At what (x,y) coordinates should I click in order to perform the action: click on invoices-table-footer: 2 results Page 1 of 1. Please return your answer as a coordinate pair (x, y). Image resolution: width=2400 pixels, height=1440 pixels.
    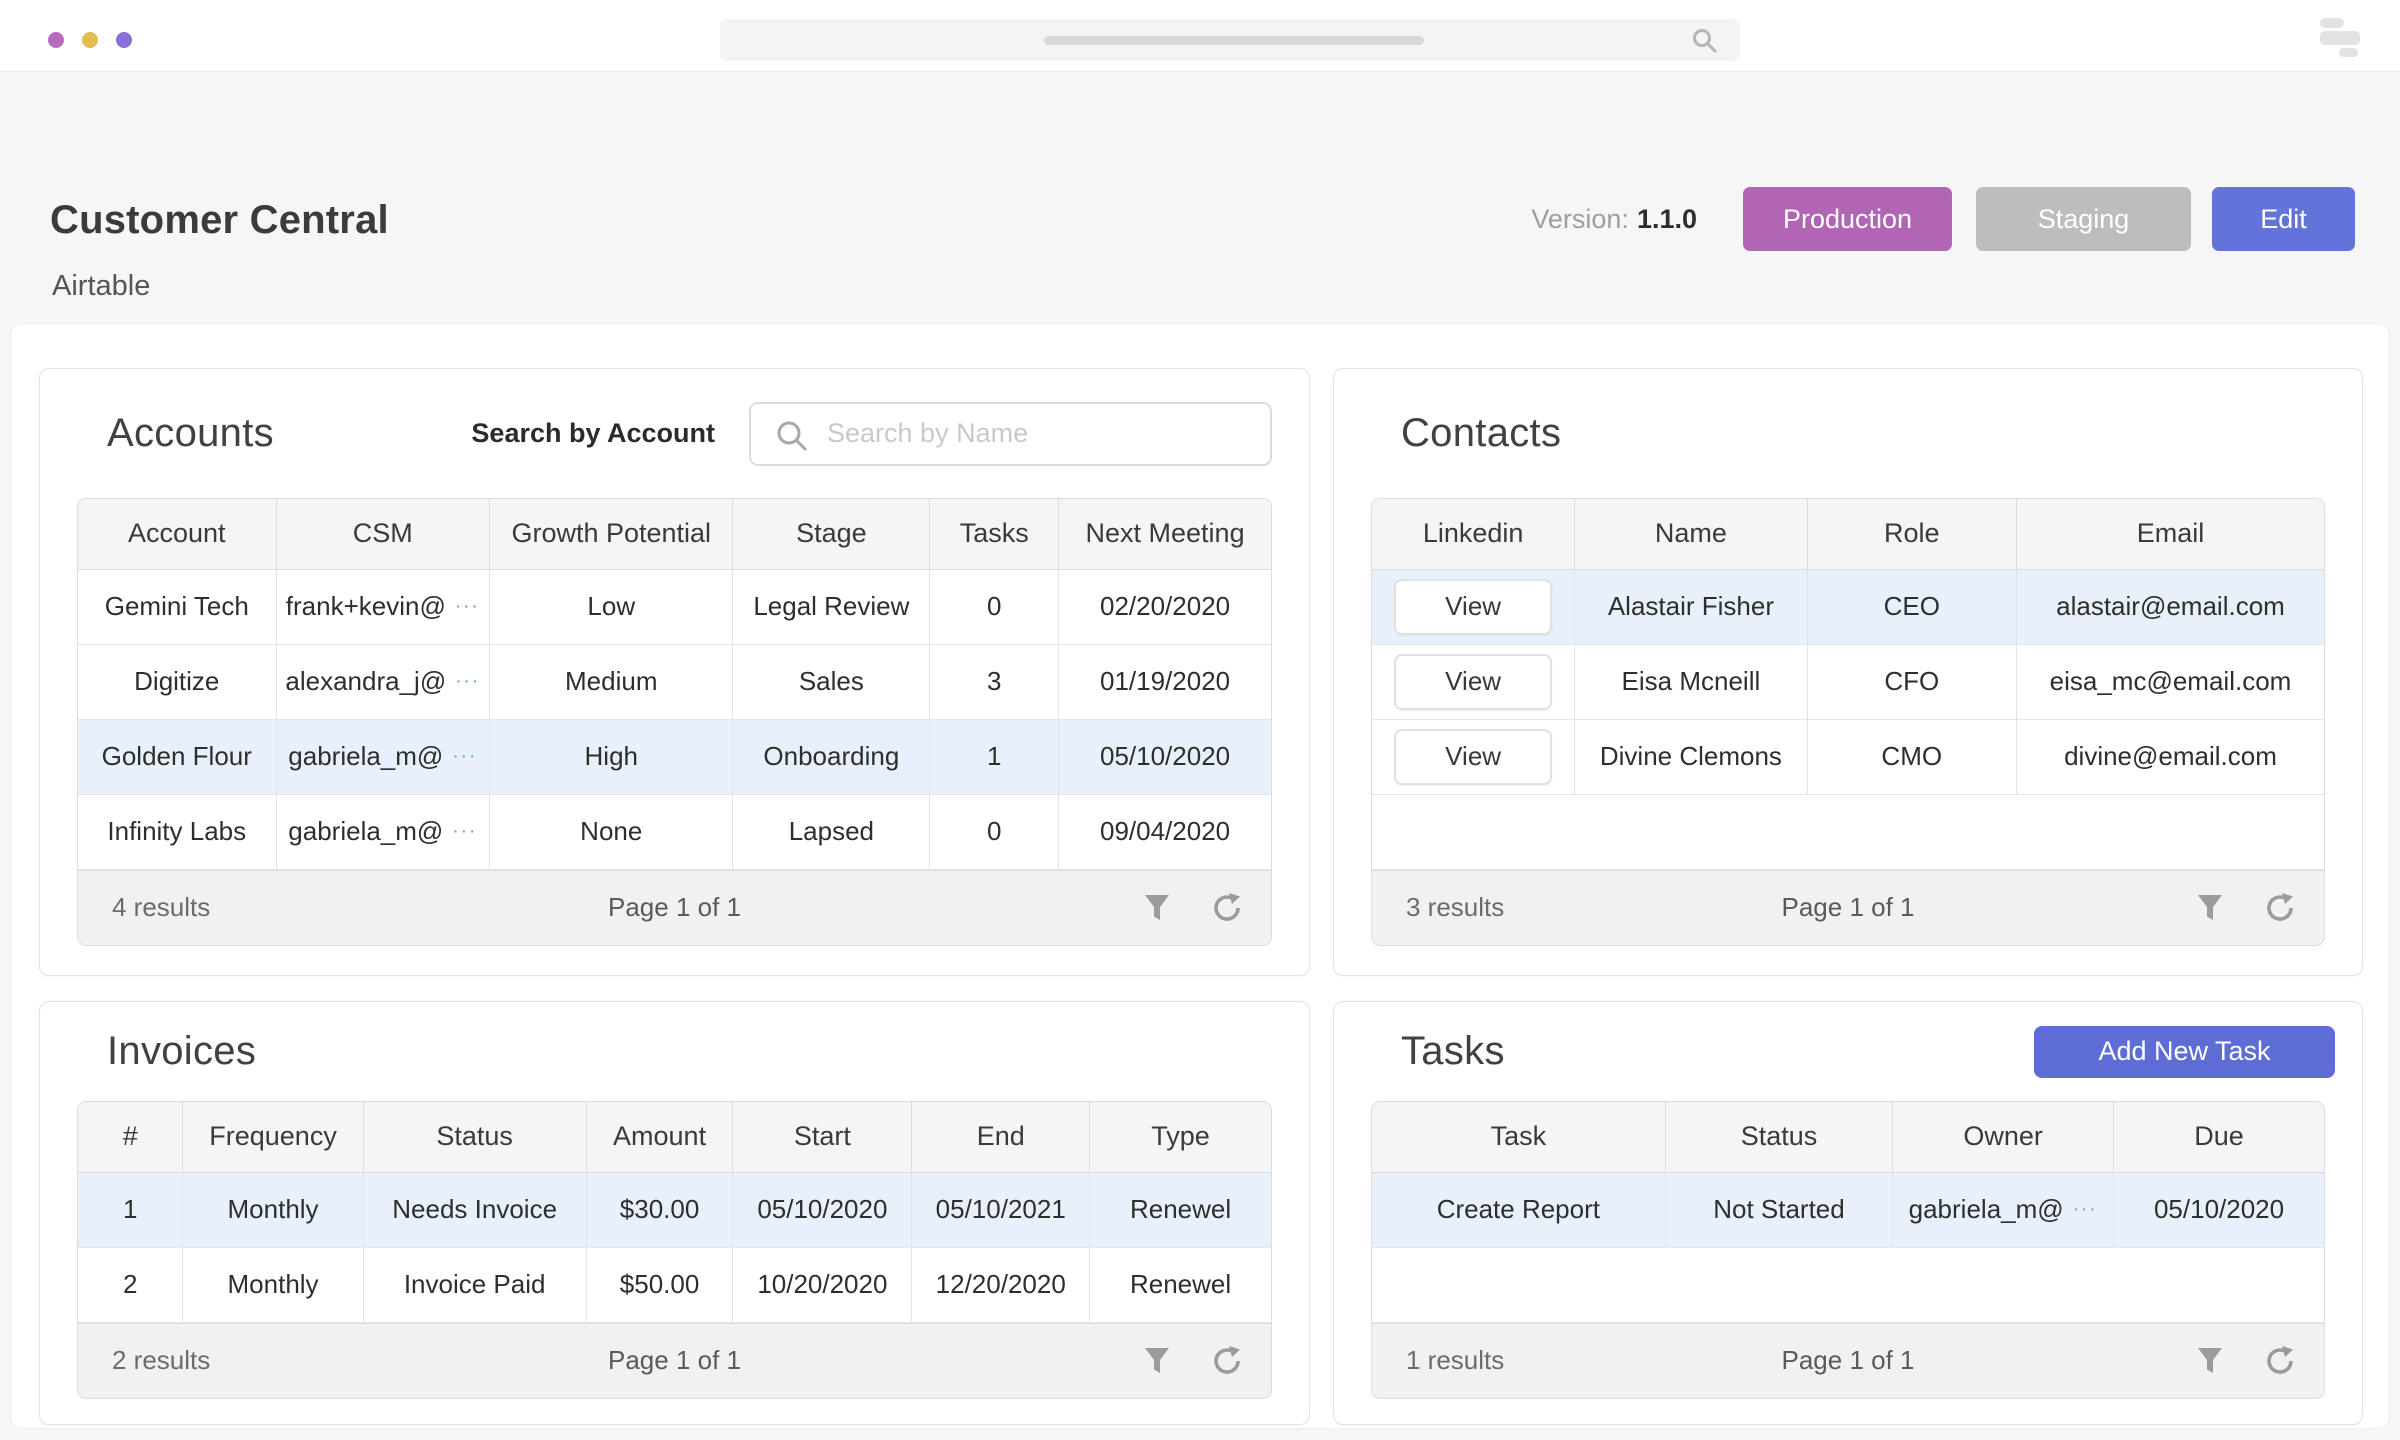
    Looking at the image, I should click on (674, 1360).